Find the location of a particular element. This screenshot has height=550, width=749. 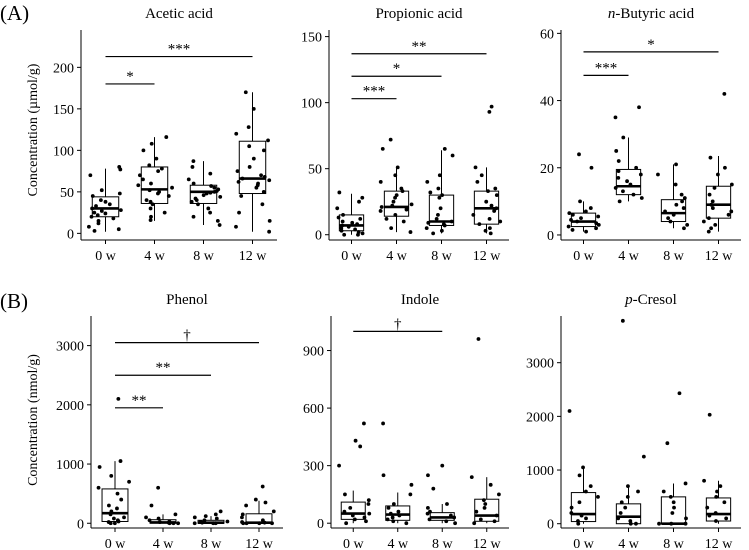

panel-title-text: Propionic acid is located at coordinates (419, 14).